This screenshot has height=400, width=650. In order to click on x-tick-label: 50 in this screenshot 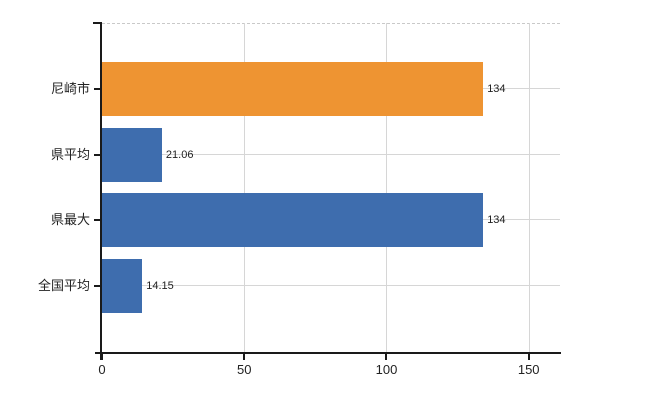, I will do `click(244, 369)`.